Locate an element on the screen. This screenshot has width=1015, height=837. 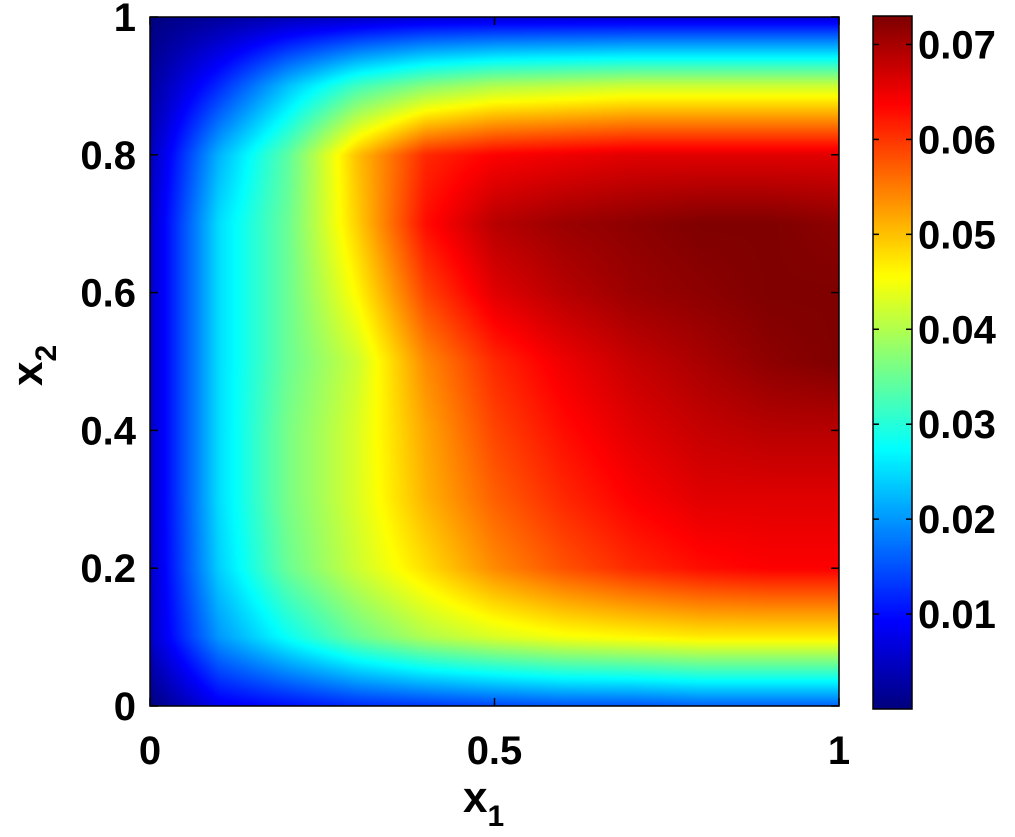
colorbar-frame is located at coordinates (892, 362).